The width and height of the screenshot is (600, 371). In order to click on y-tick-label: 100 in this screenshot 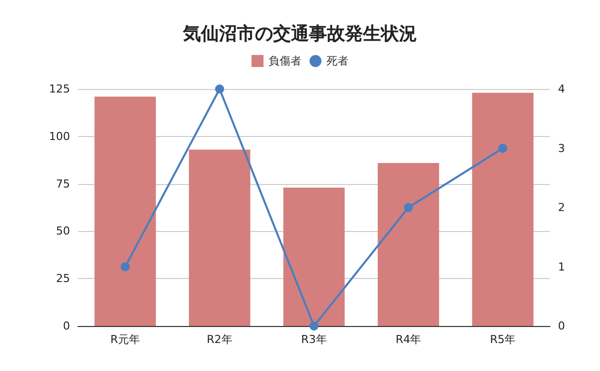, I will do `click(59, 136)`.